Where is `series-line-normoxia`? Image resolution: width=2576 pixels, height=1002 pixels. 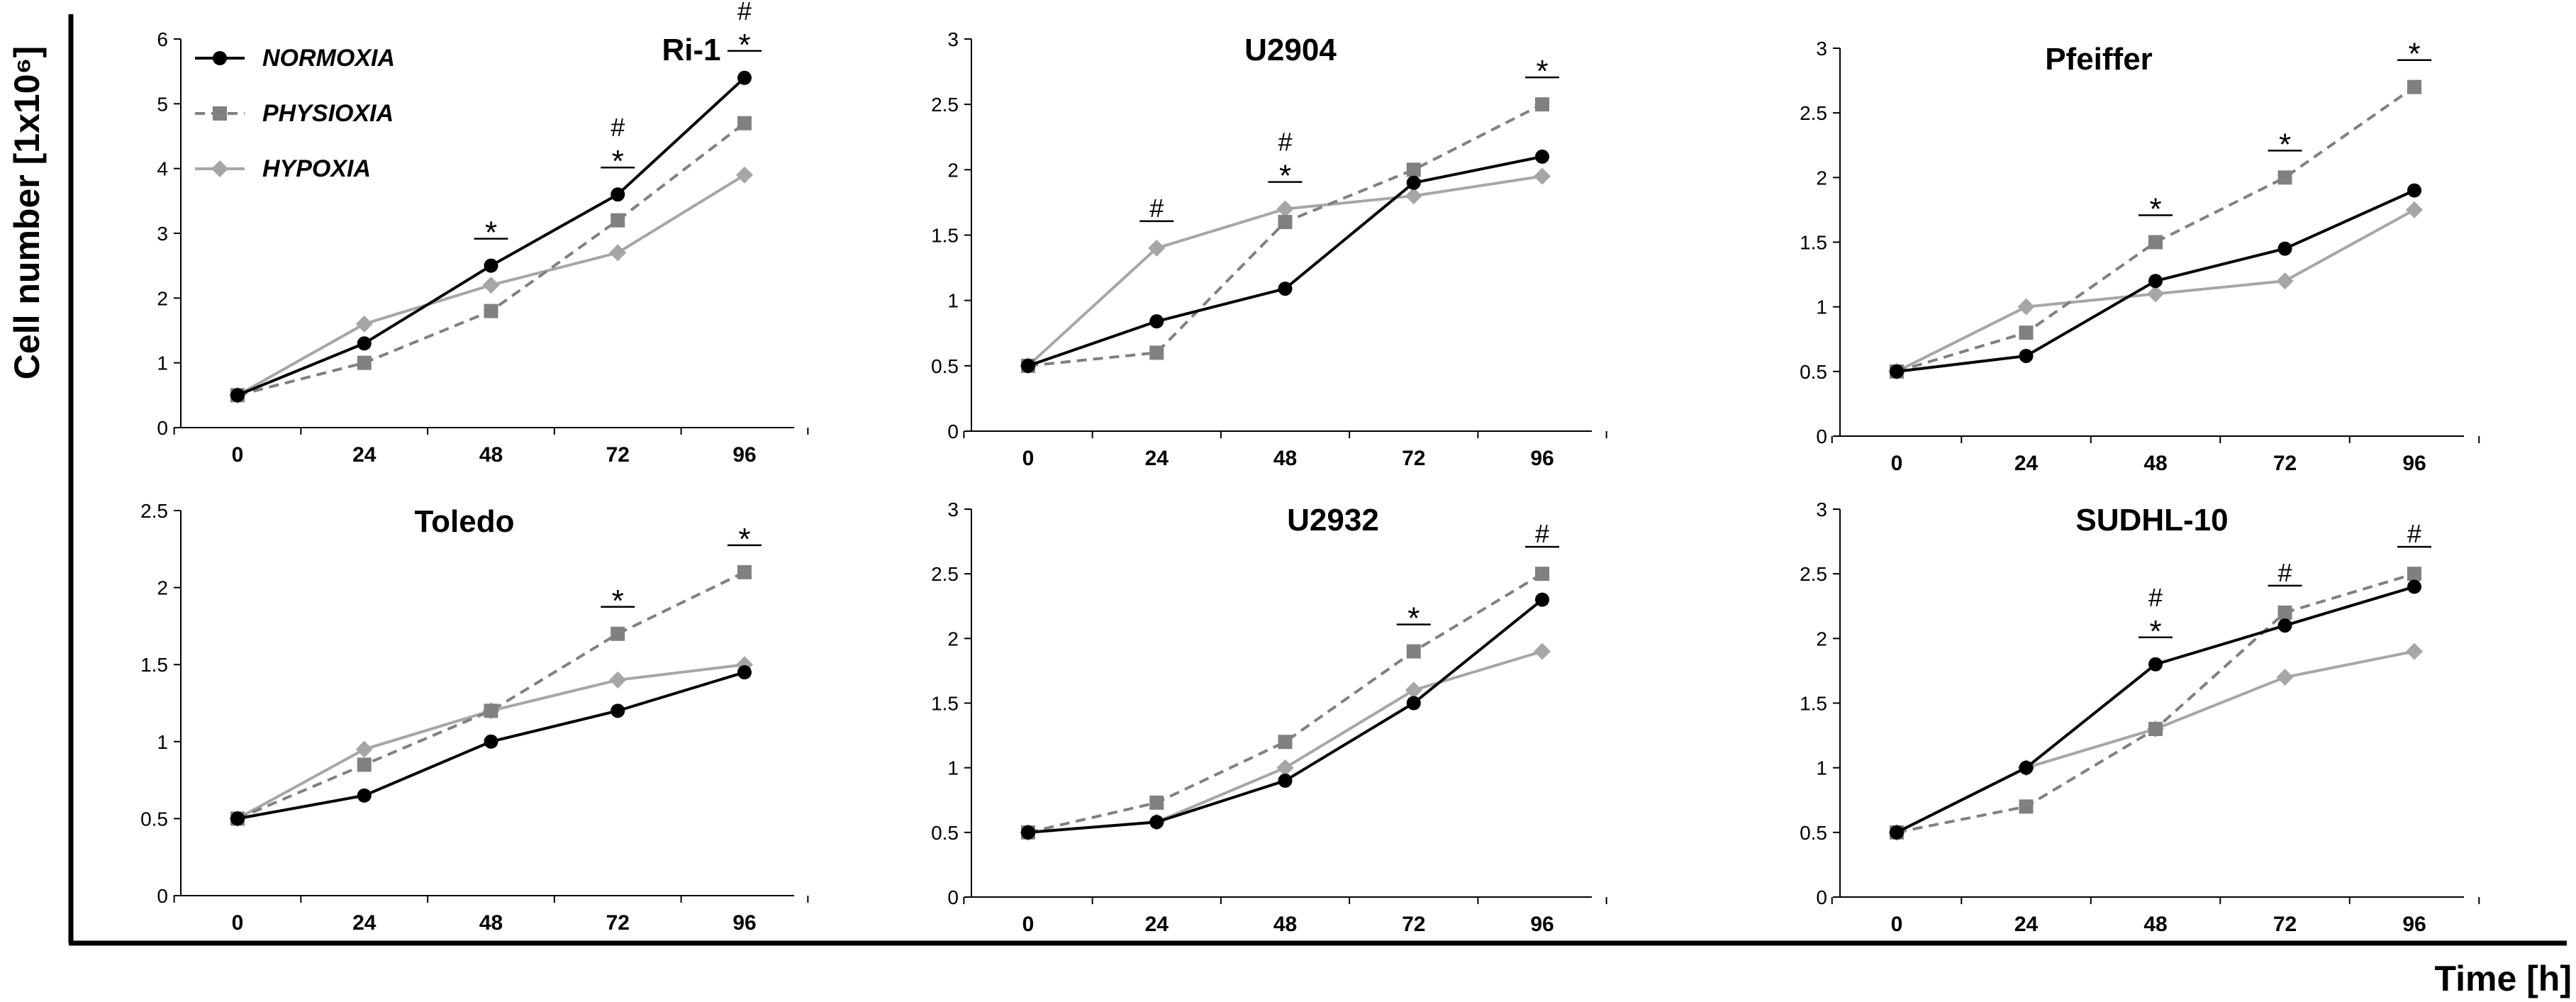 series-line-normoxia is located at coordinates (1285, 716).